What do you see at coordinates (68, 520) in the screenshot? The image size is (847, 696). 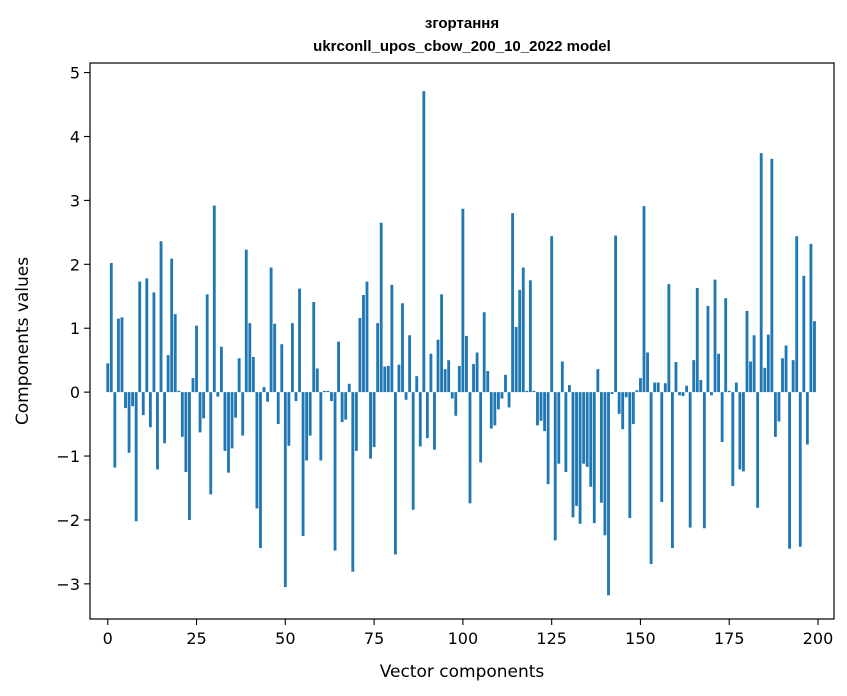 I see `y-tick-label: −2` at bounding box center [68, 520].